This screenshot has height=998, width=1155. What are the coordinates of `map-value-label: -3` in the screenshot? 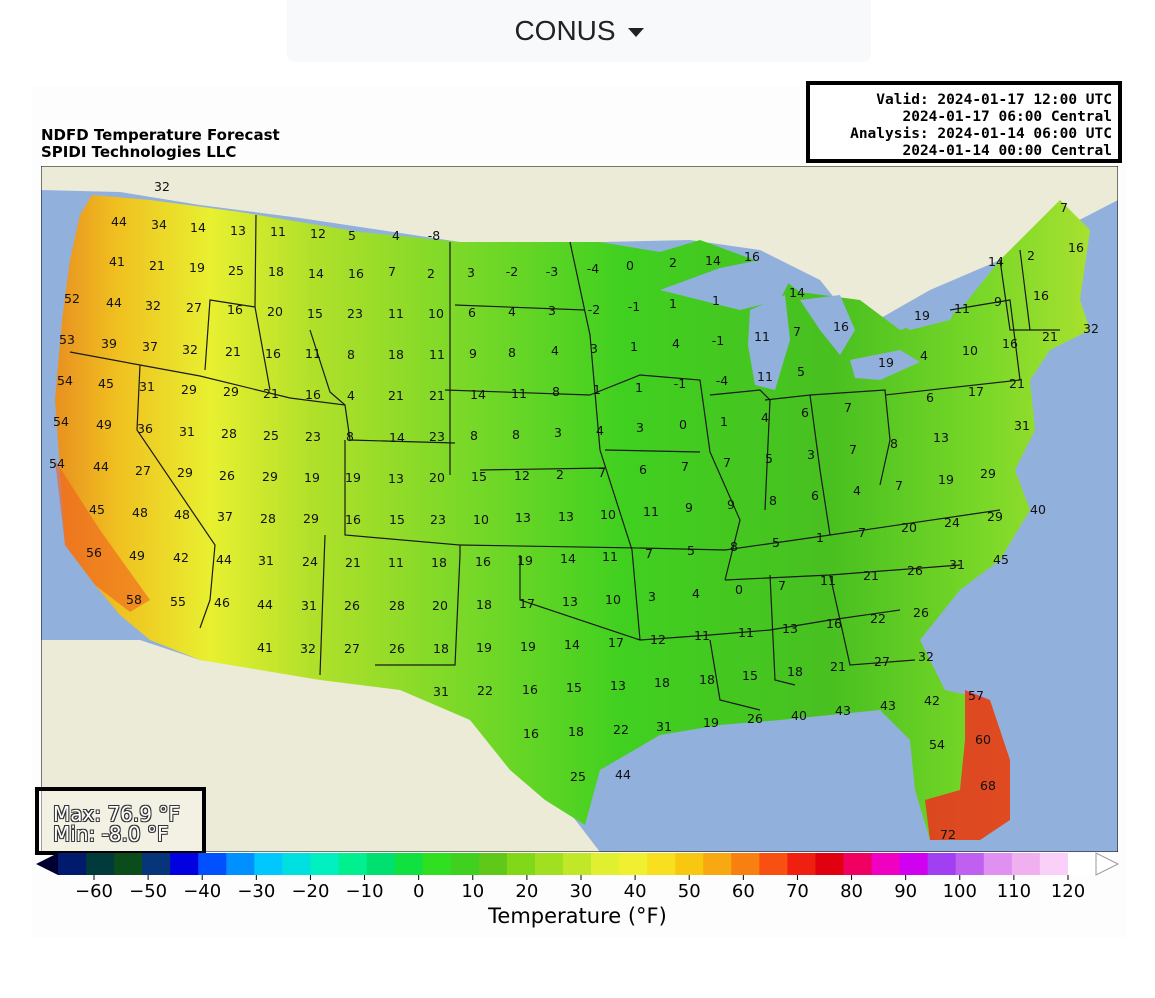 It's located at (552, 271).